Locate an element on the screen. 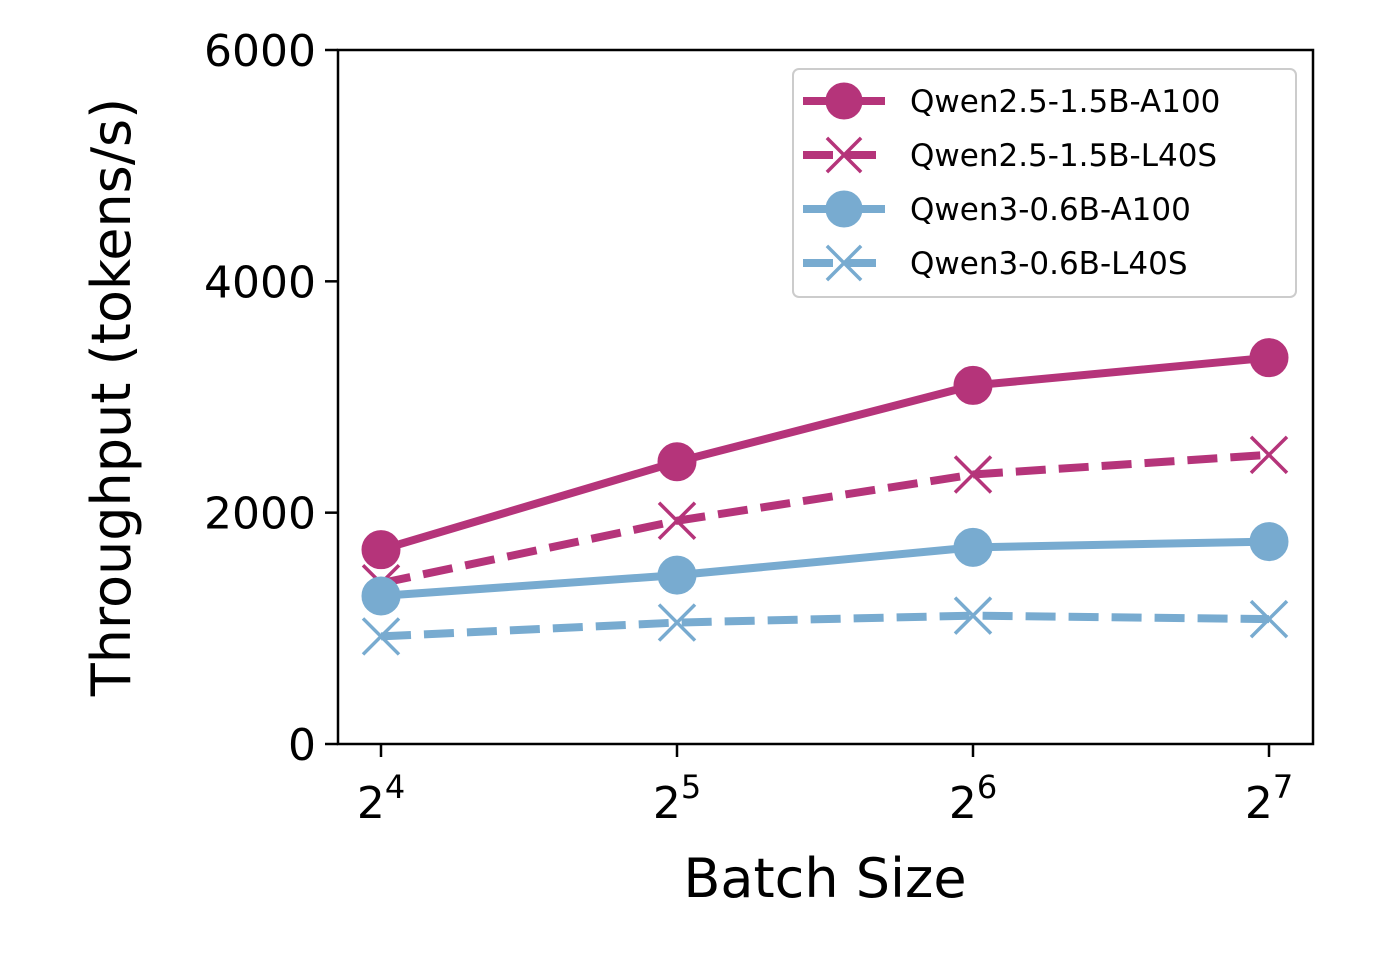 Image resolution: width=1380 pixels, height=956 pixels. y-axis-label: Throughput (tokens/s) is located at coordinates (111, 397).